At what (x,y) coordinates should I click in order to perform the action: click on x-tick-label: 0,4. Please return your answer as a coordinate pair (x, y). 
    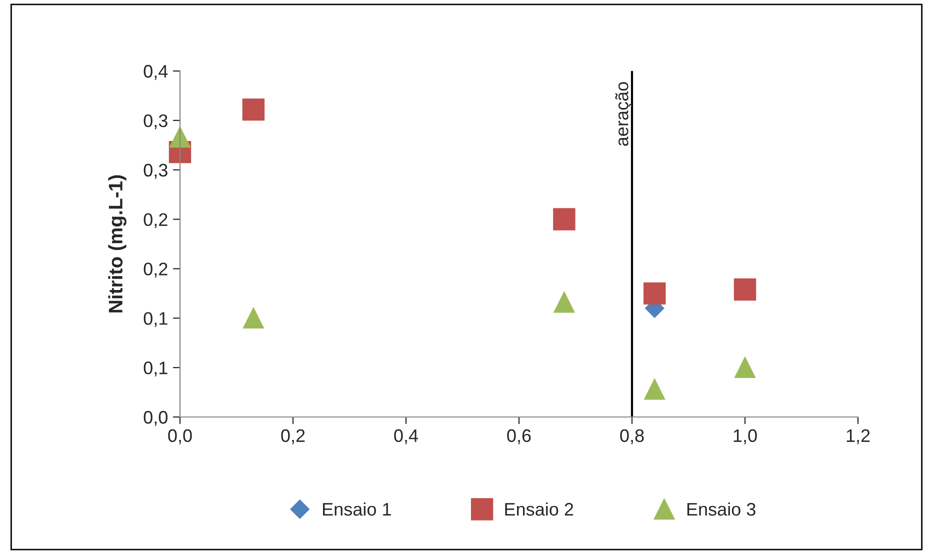
    Looking at the image, I should click on (406, 436).